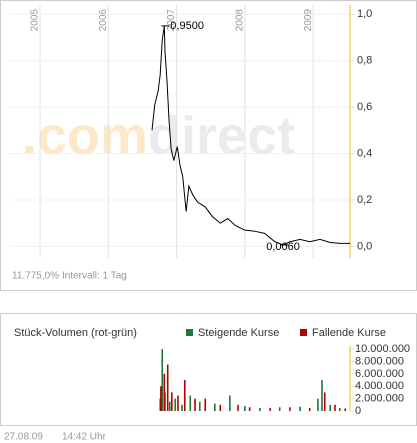  Describe the element at coordinates (187, 26) in the screenshot. I see `annotation-label: 0,9500` at that location.